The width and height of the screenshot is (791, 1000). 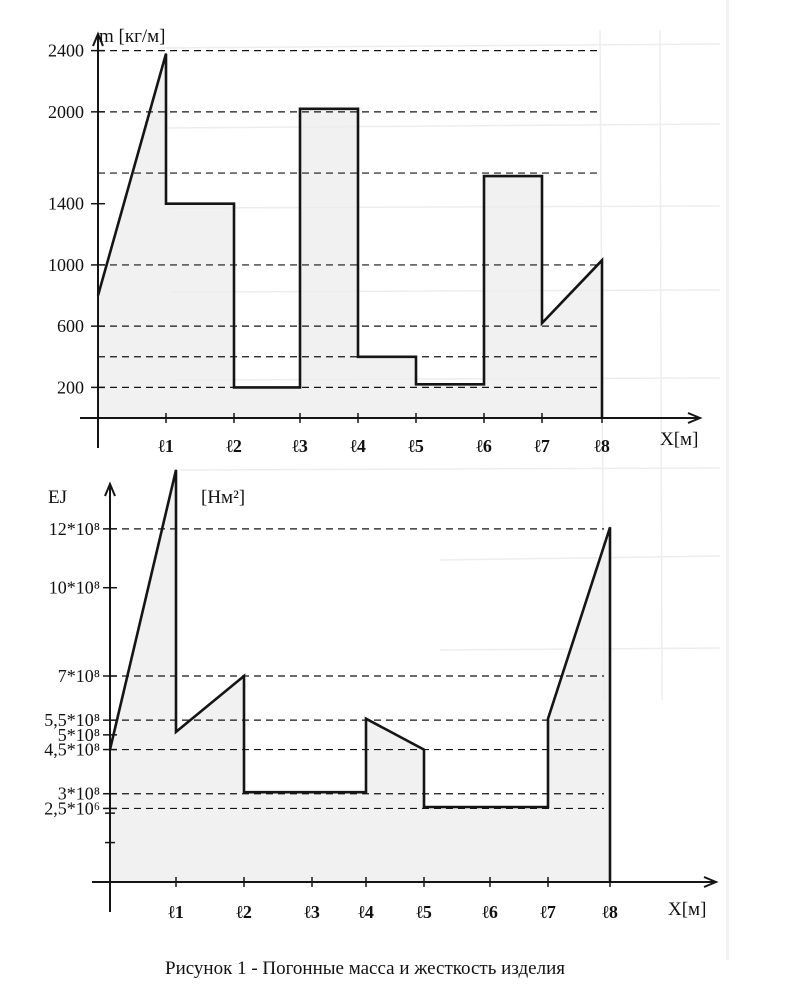 I want to click on y-tick-label: 12*10⁸, so click(x=74, y=529).